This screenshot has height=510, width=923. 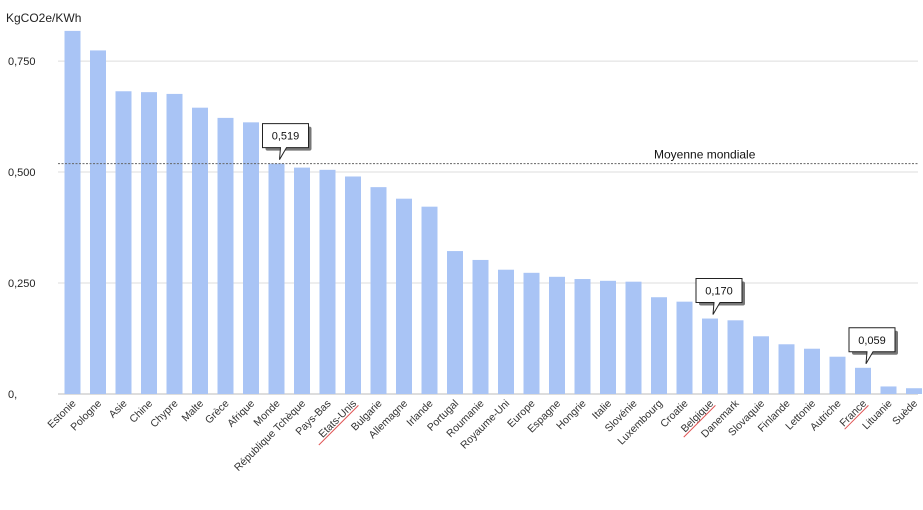 I want to click on y-tick-label: 0,250, so click(x=22, y=284).